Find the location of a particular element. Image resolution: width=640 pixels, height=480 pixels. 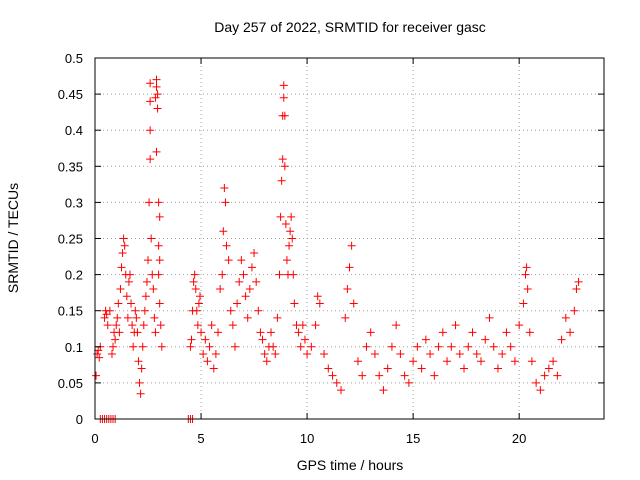

y-tick-label: 0.15 is located at coordinates (70, 311).